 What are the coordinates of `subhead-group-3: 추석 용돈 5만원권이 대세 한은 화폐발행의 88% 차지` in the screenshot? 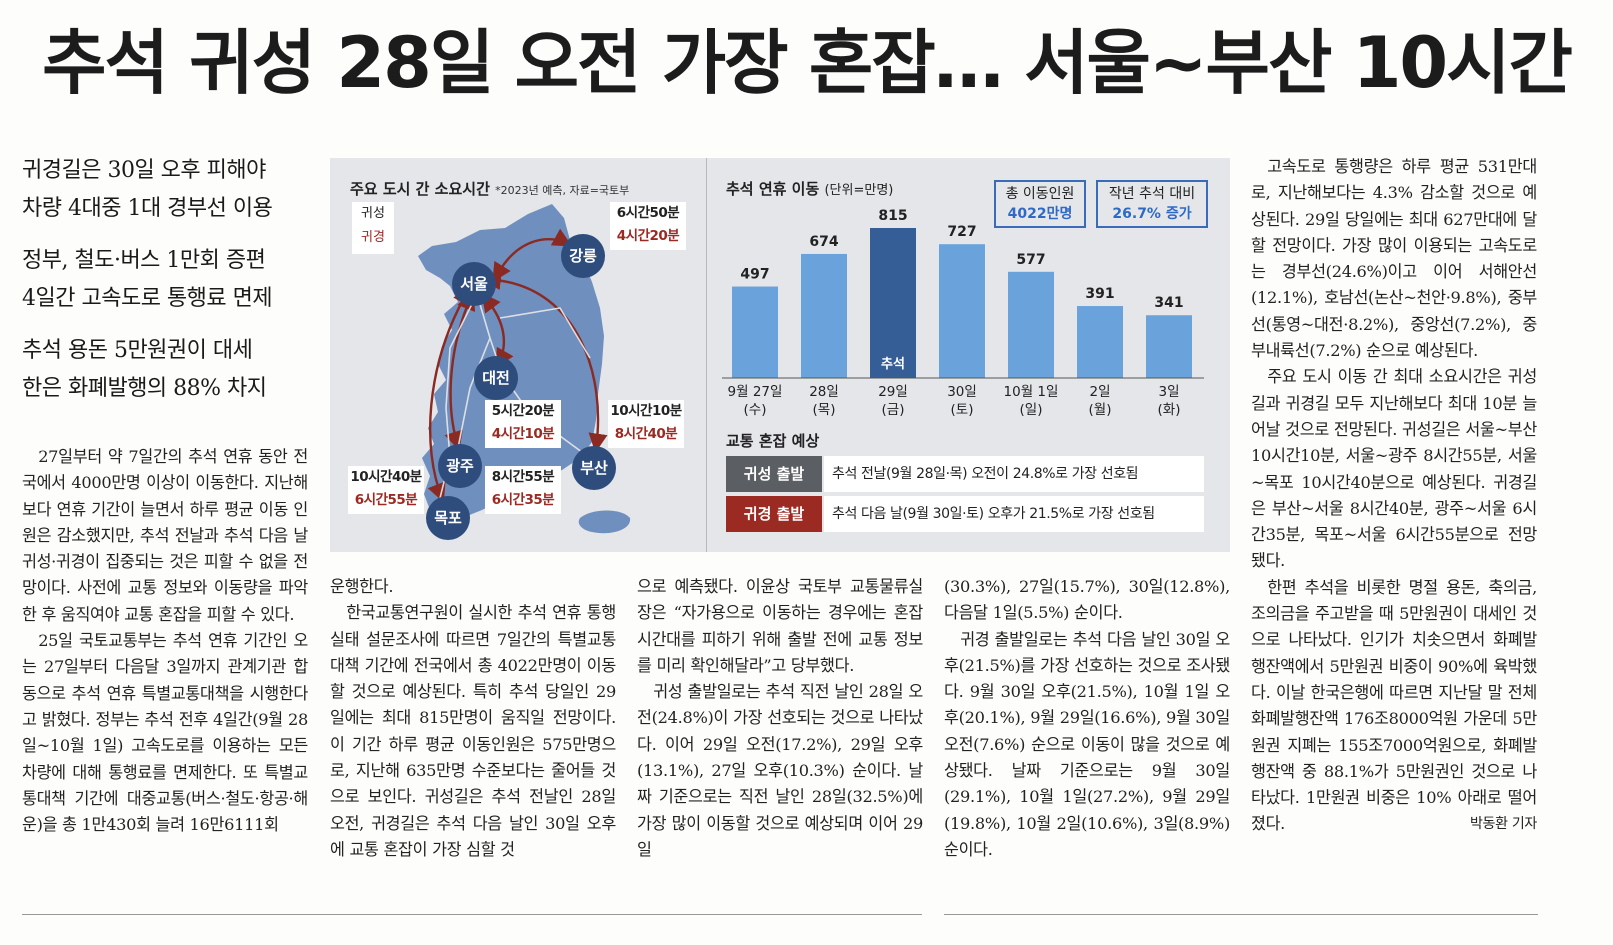 It's located at (172, 370).